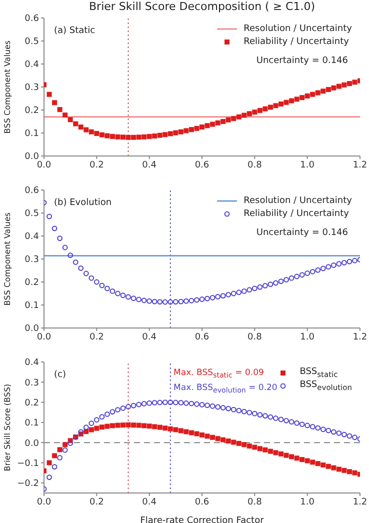  What do you see at coordinates (226, 389) in the screenshot?
I see `annotation: Max. BSS$_{evolution}$ = 0.20` at bounding box center [226, 389].